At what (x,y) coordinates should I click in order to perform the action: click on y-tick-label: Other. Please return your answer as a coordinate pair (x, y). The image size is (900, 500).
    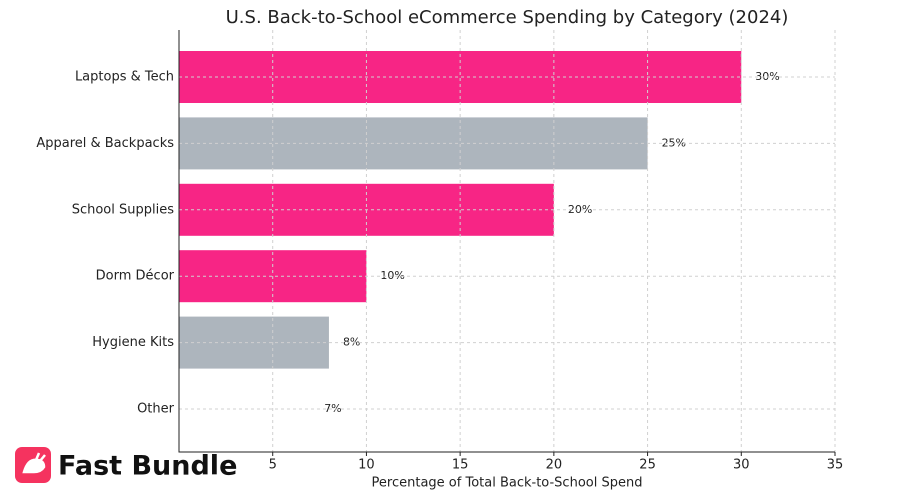
    Looking at the image, I should click on (156, 409).